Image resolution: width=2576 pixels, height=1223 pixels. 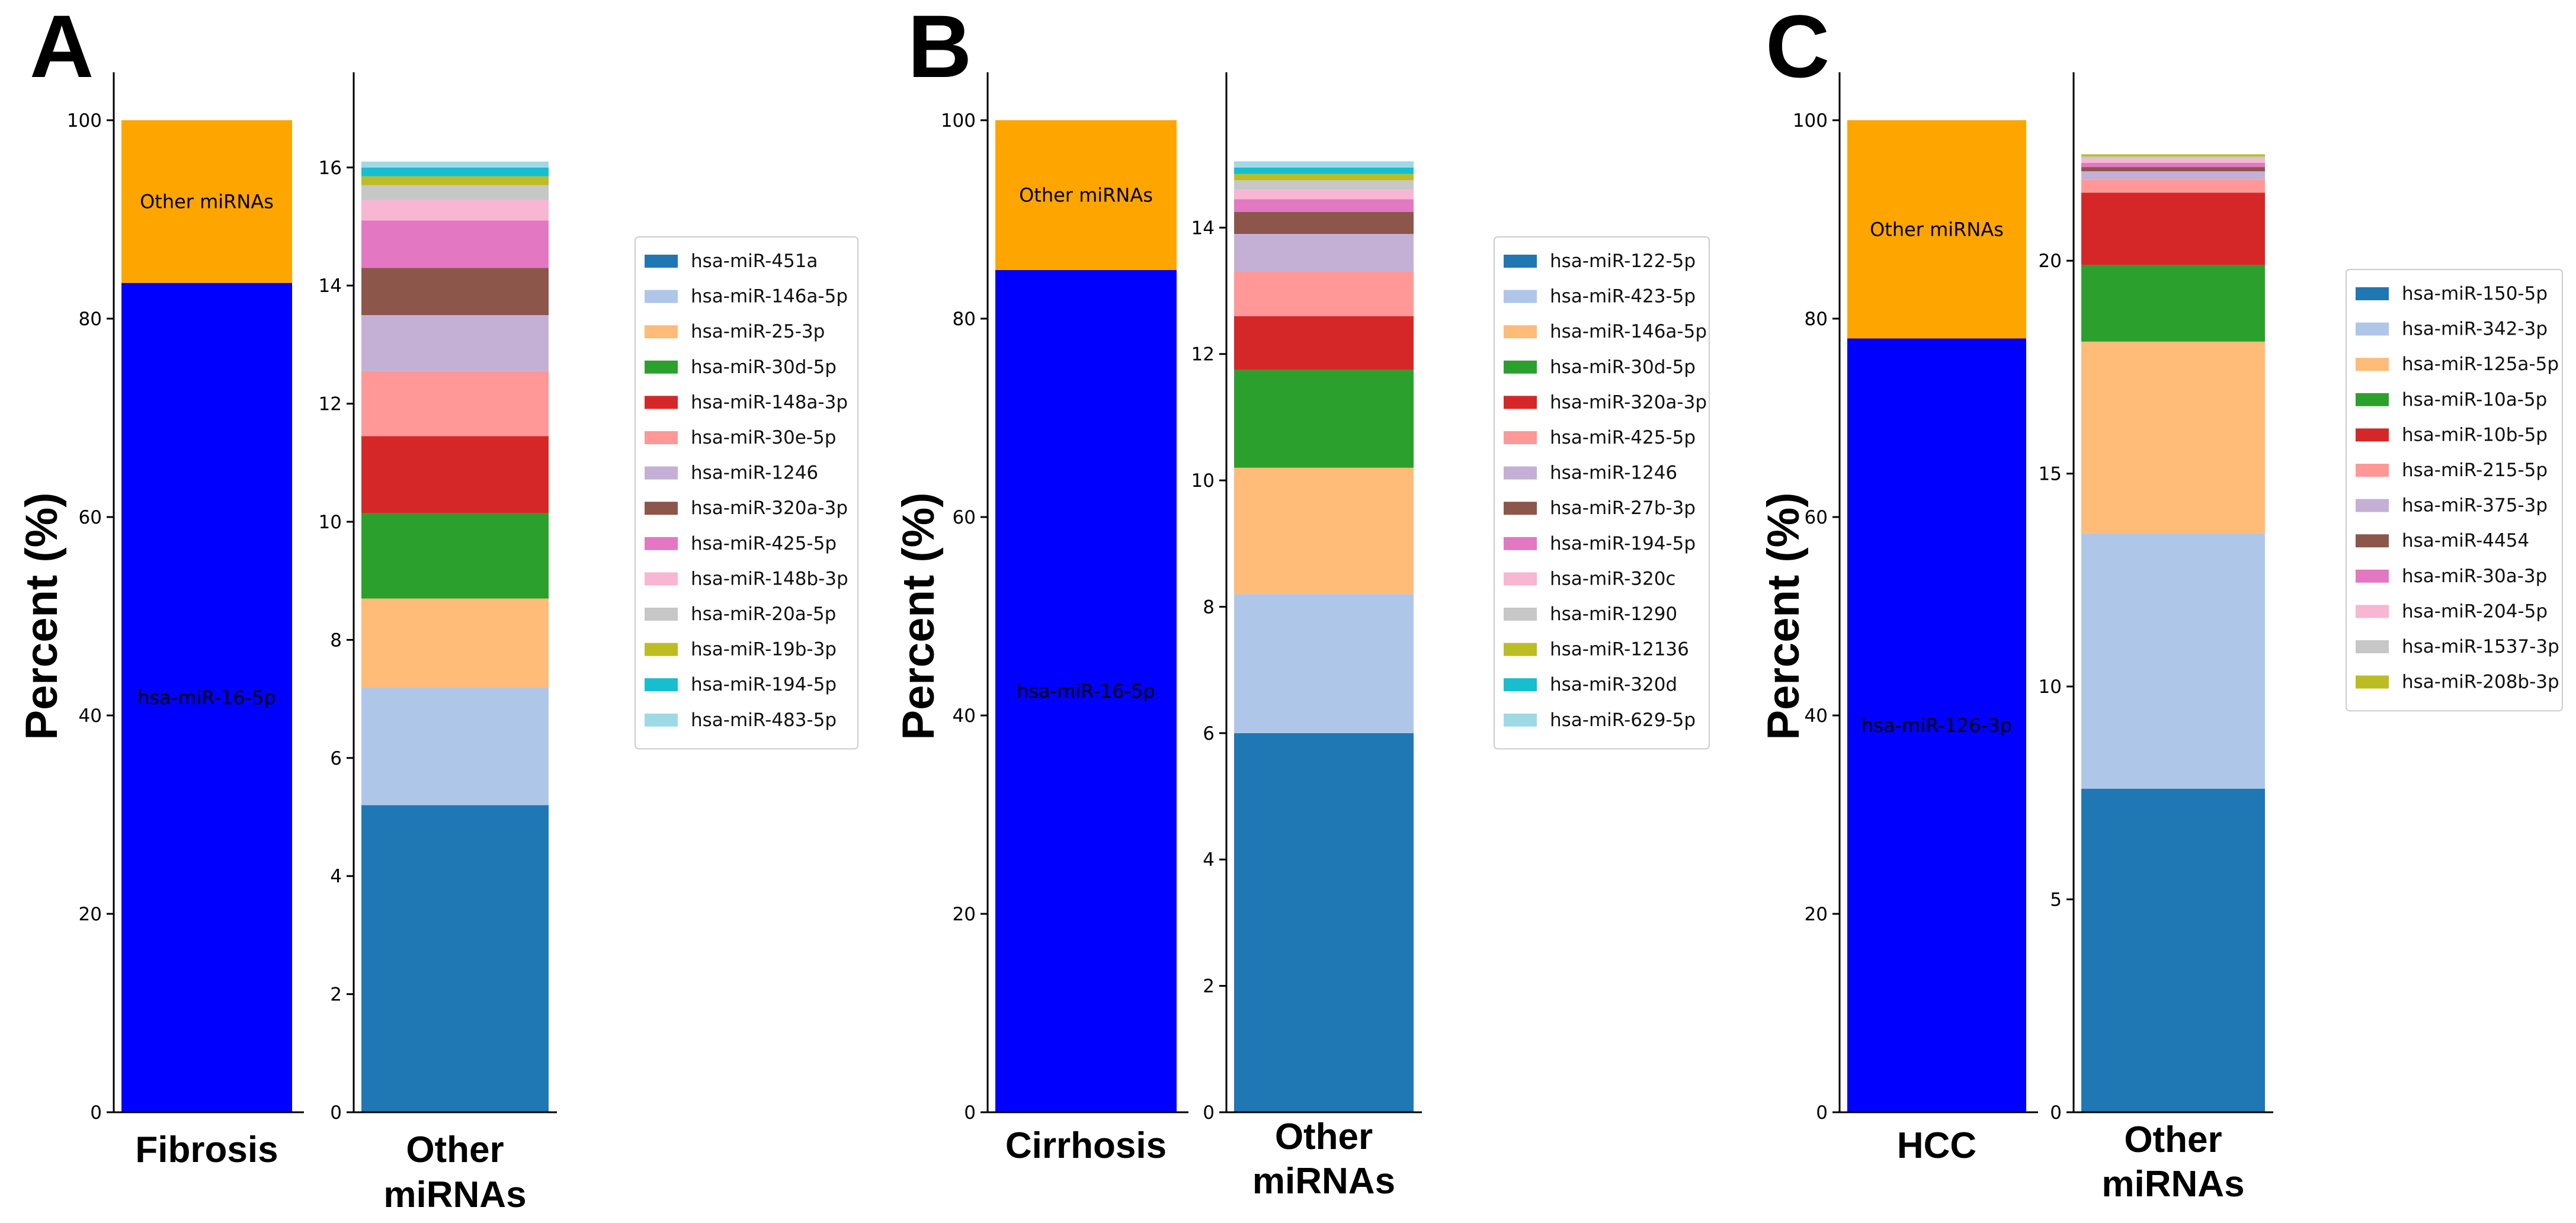 I want to click on legend-entry: hsa-miR-483-5p, so click(x=764, y=721).